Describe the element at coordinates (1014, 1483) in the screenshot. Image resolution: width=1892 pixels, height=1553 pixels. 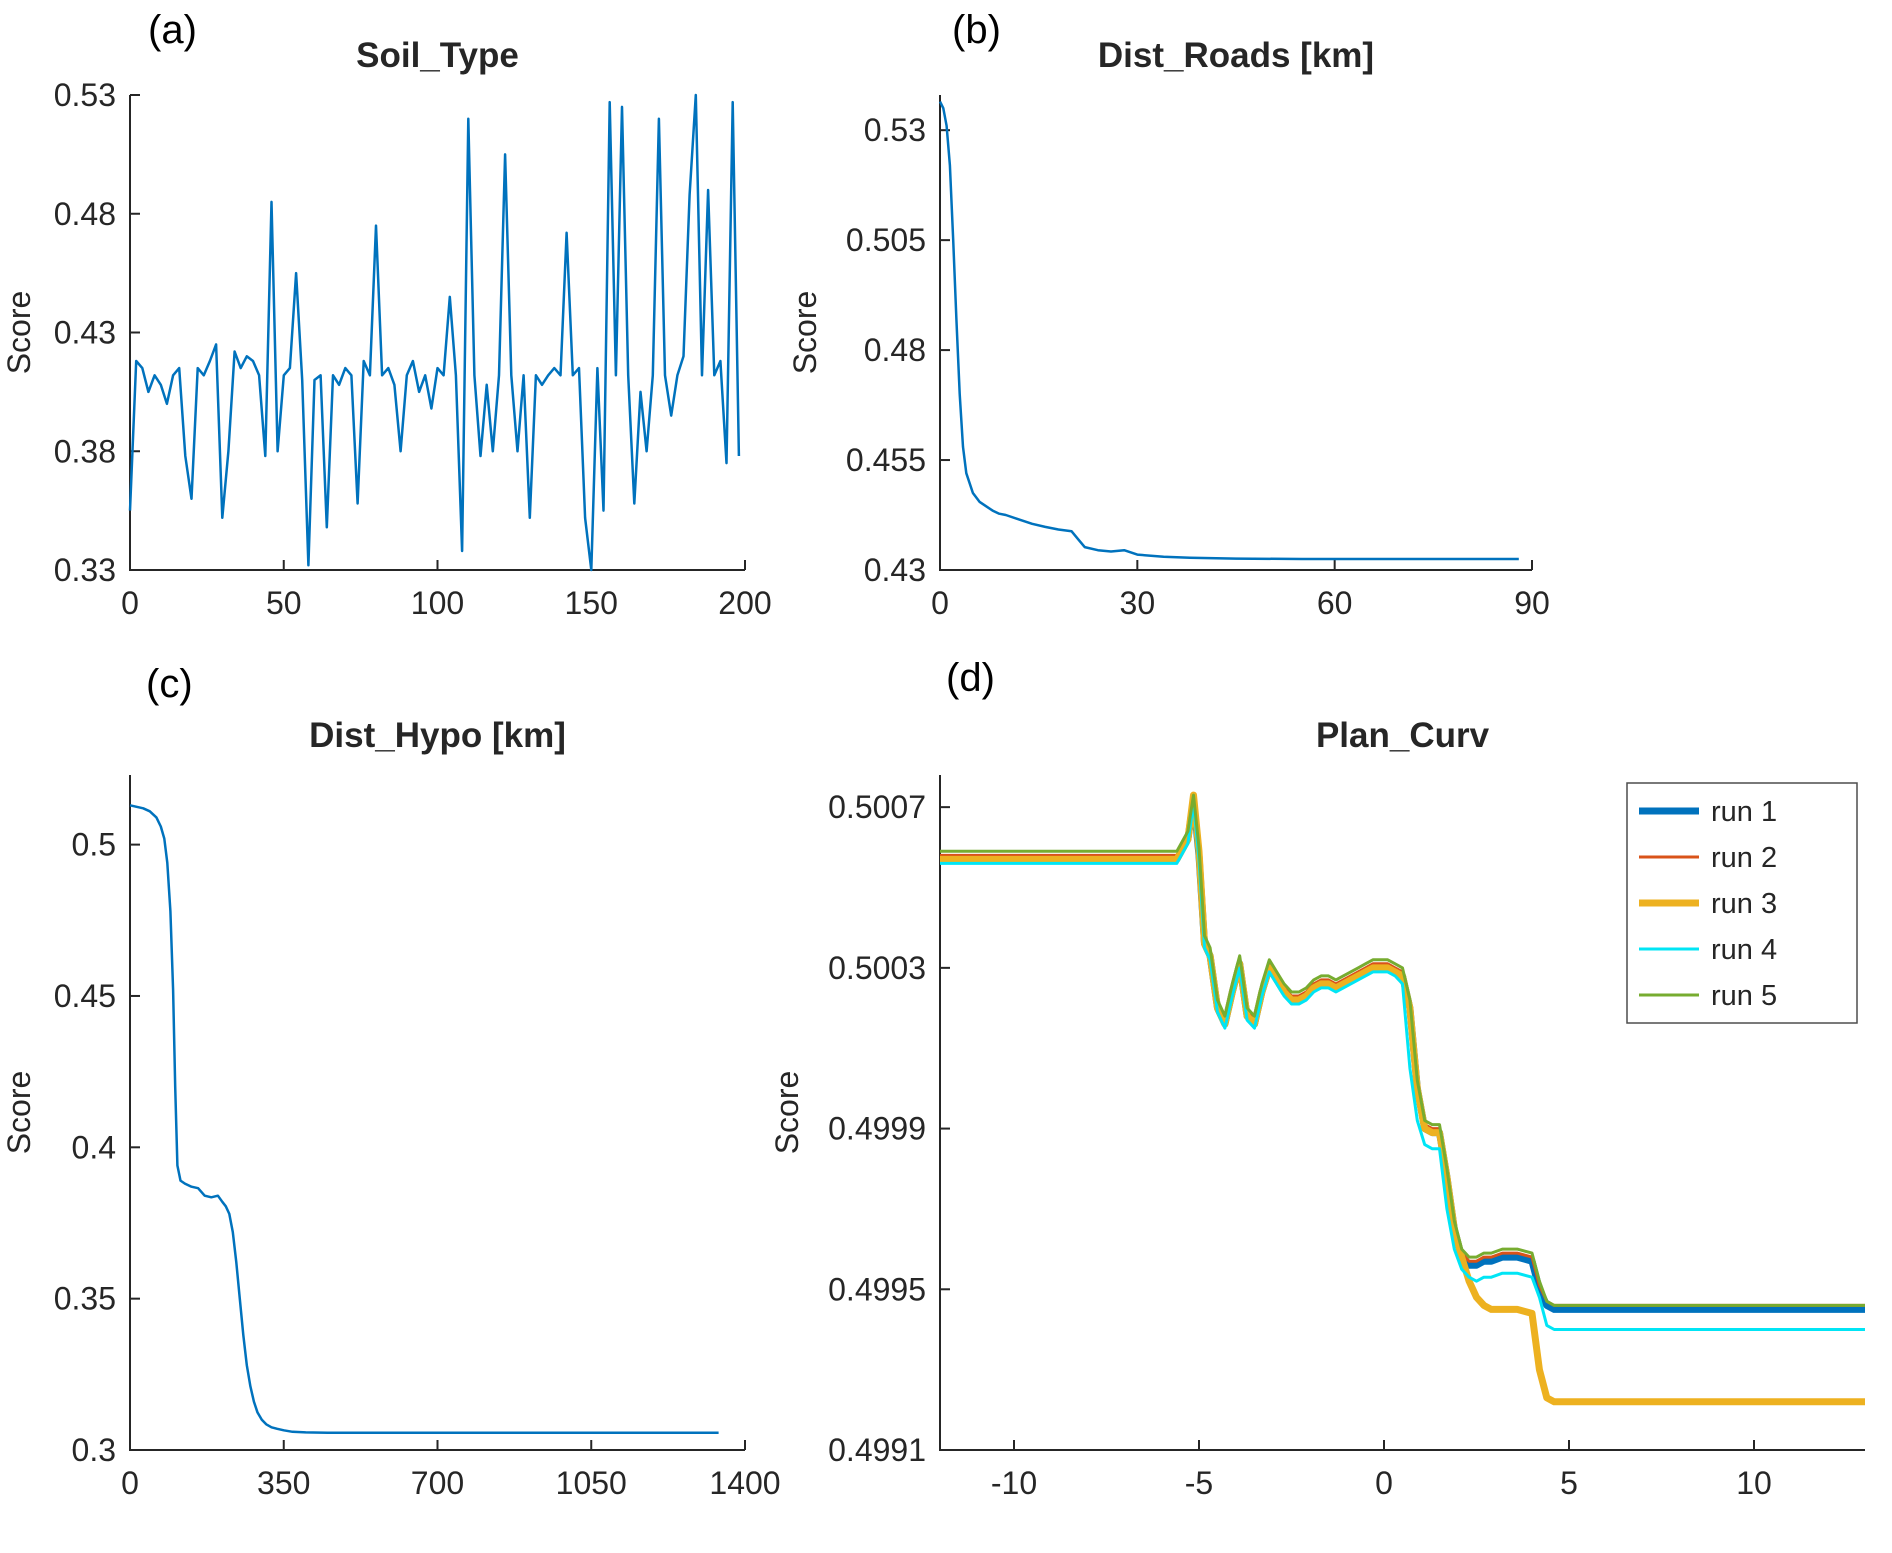
I see `x-tick-label: -10` at that location.